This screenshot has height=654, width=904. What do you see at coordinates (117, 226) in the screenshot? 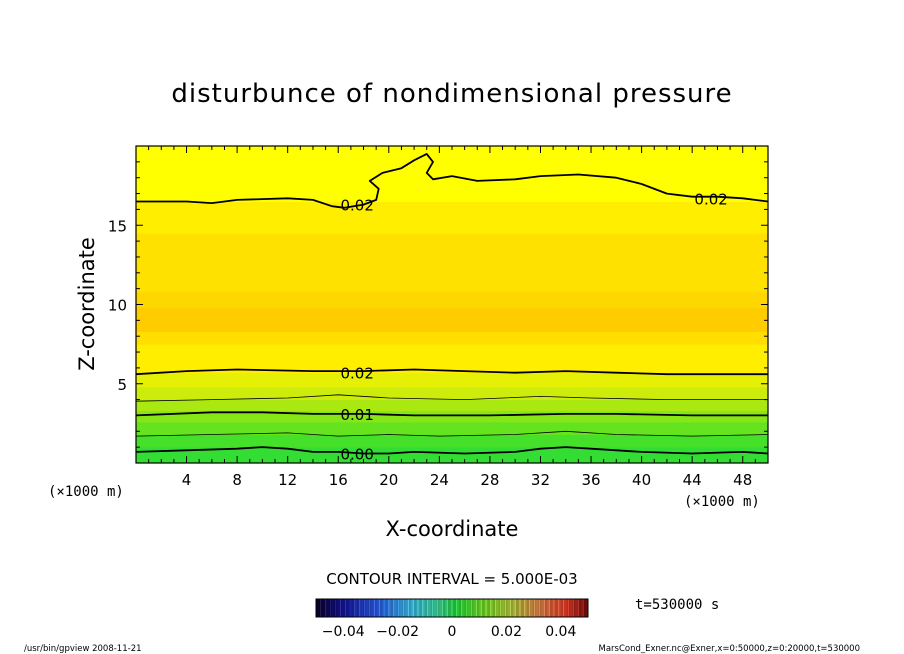
I see `y-tick-label: 15` at bounding box center [117, 226].